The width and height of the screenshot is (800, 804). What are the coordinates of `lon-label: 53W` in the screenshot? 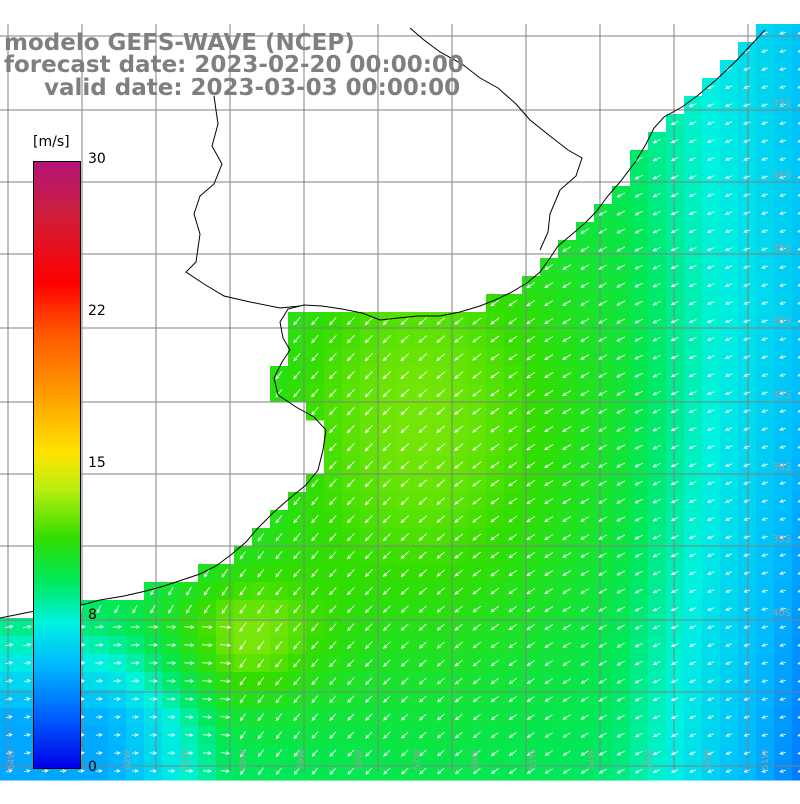 It's located at (650, 760).